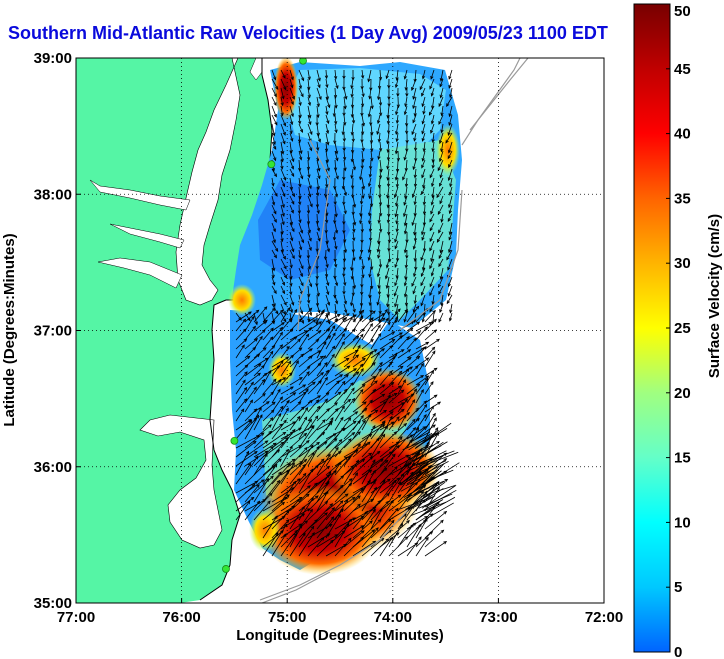  I want to click on x-tick-label: 73:00, so click(498, 617).